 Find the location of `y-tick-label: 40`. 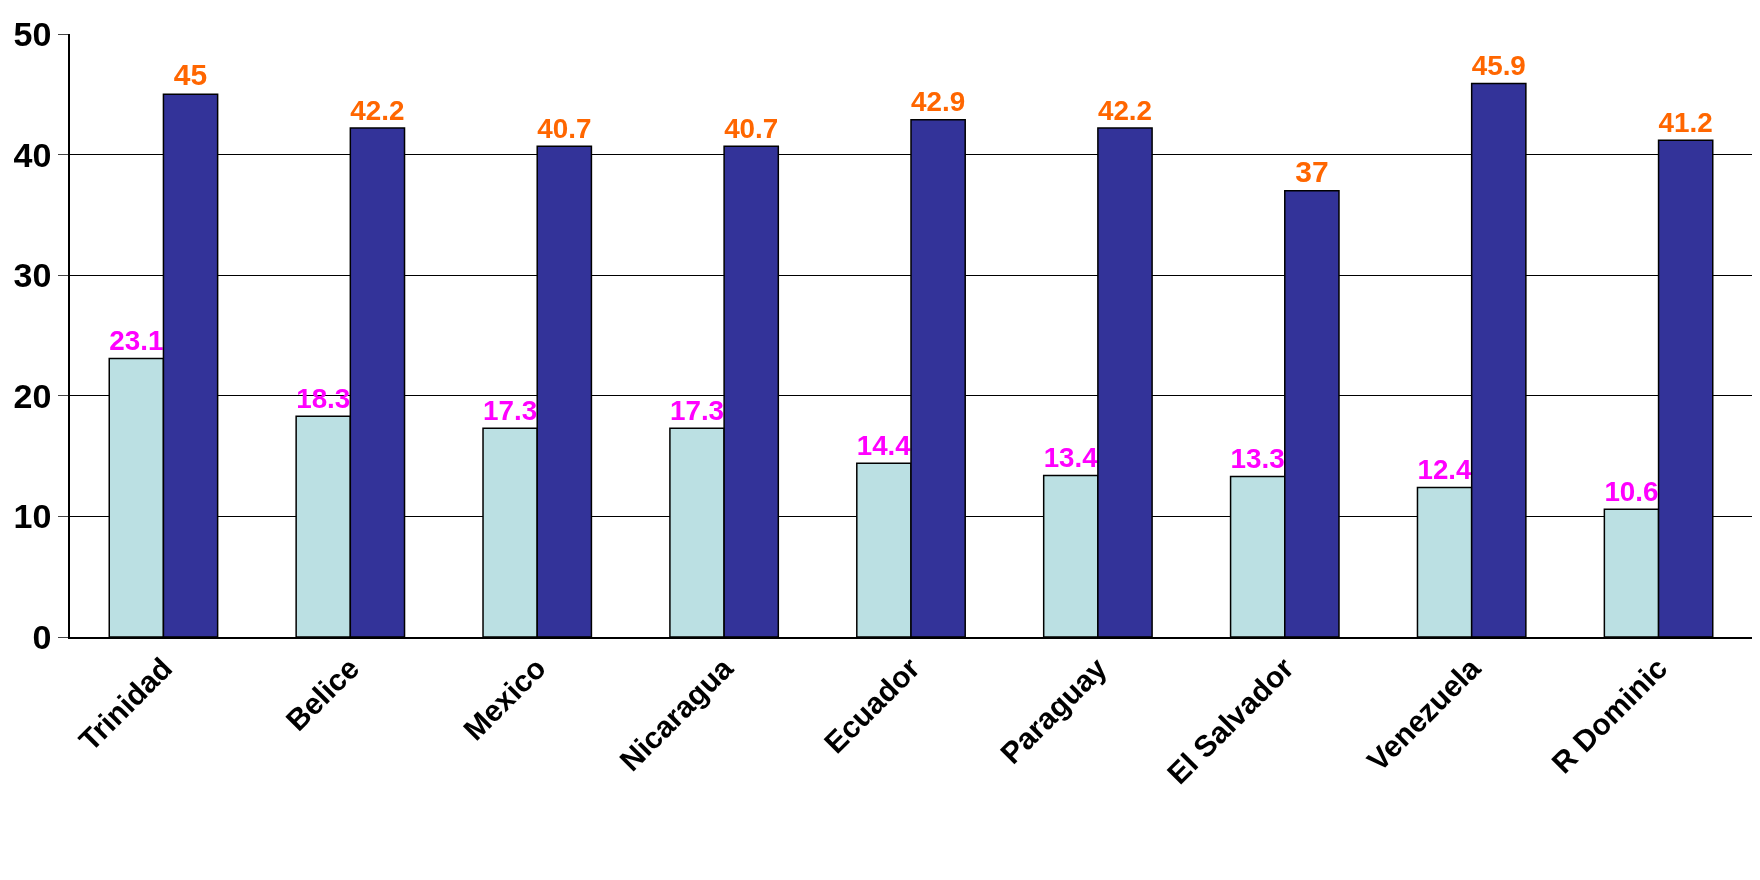

y-tick-label: 40 is located at coordinates (32, 154).